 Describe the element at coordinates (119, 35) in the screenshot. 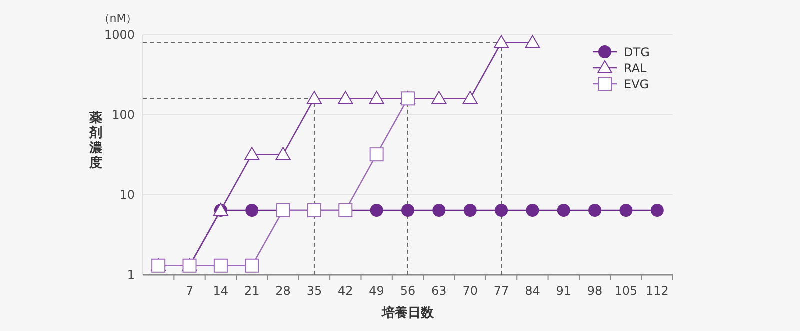

I see `y-tick-label: 1000` at that location.